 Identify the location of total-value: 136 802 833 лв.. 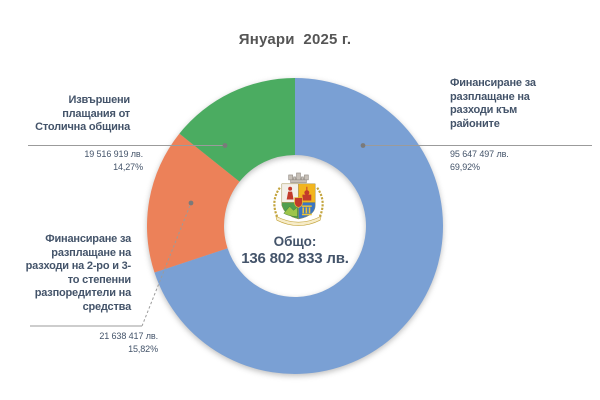
(295, 258).